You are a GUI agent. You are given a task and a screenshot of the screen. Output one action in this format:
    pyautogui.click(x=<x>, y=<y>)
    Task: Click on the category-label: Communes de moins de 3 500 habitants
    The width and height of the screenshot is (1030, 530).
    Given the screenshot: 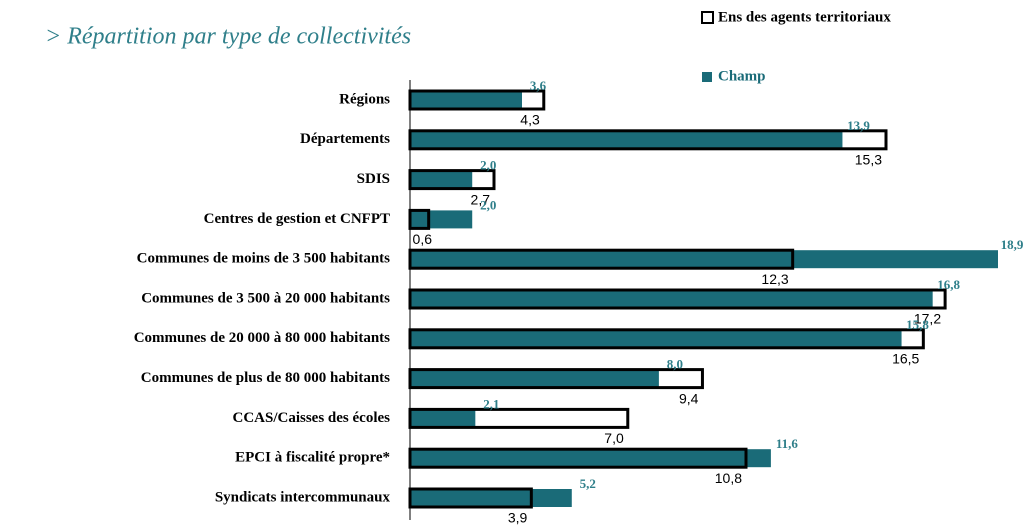 What is the action you would take?
    pyautogui.click(x=264, y=259)
    